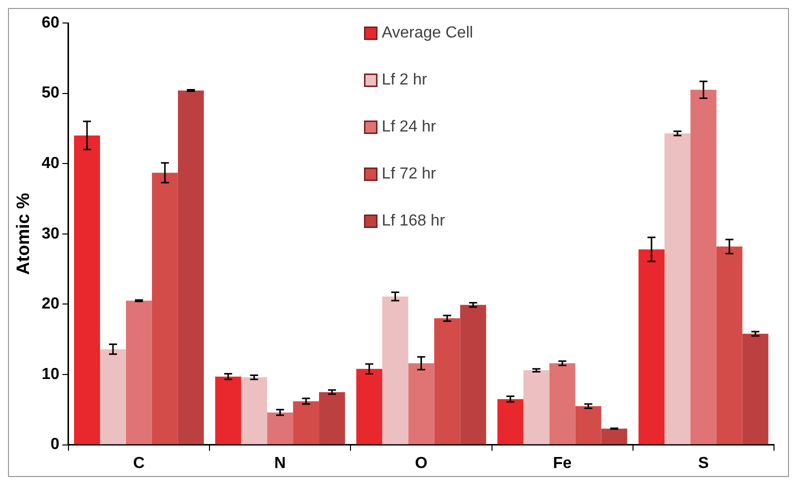  What do you see at coordinates (51, 304) in the screenshot?
I see `y-tick-label: 20` at bounding box center [51, 304].